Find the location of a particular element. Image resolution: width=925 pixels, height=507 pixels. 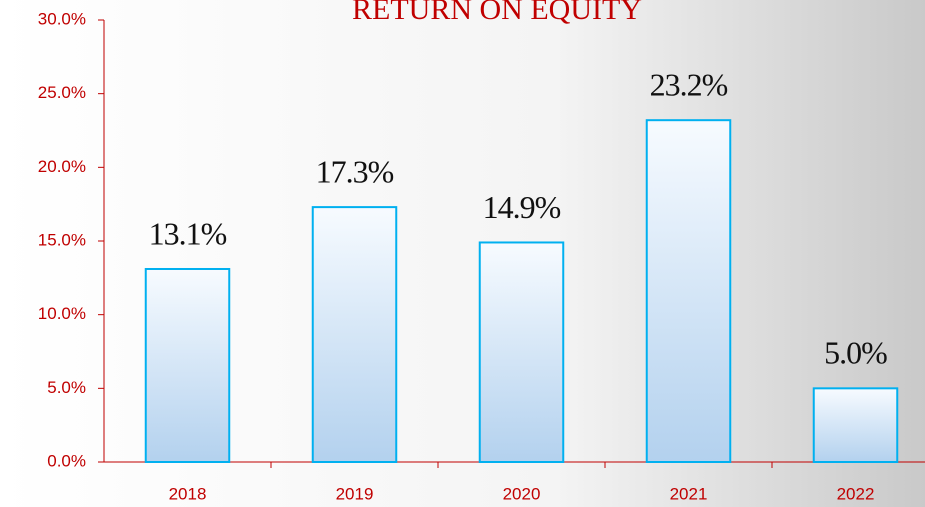

x-tick-label: 2019 is located at coordinates (355, 493).